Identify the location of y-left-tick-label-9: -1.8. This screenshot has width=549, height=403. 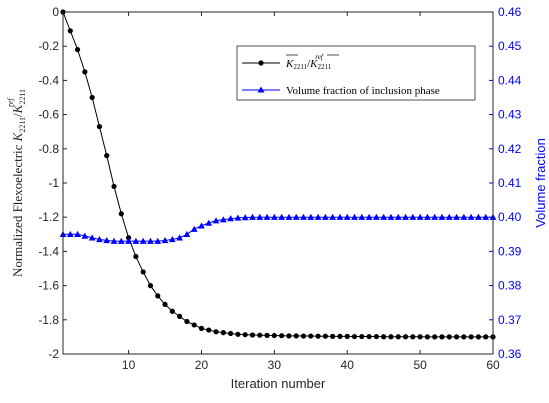
(48, 320).